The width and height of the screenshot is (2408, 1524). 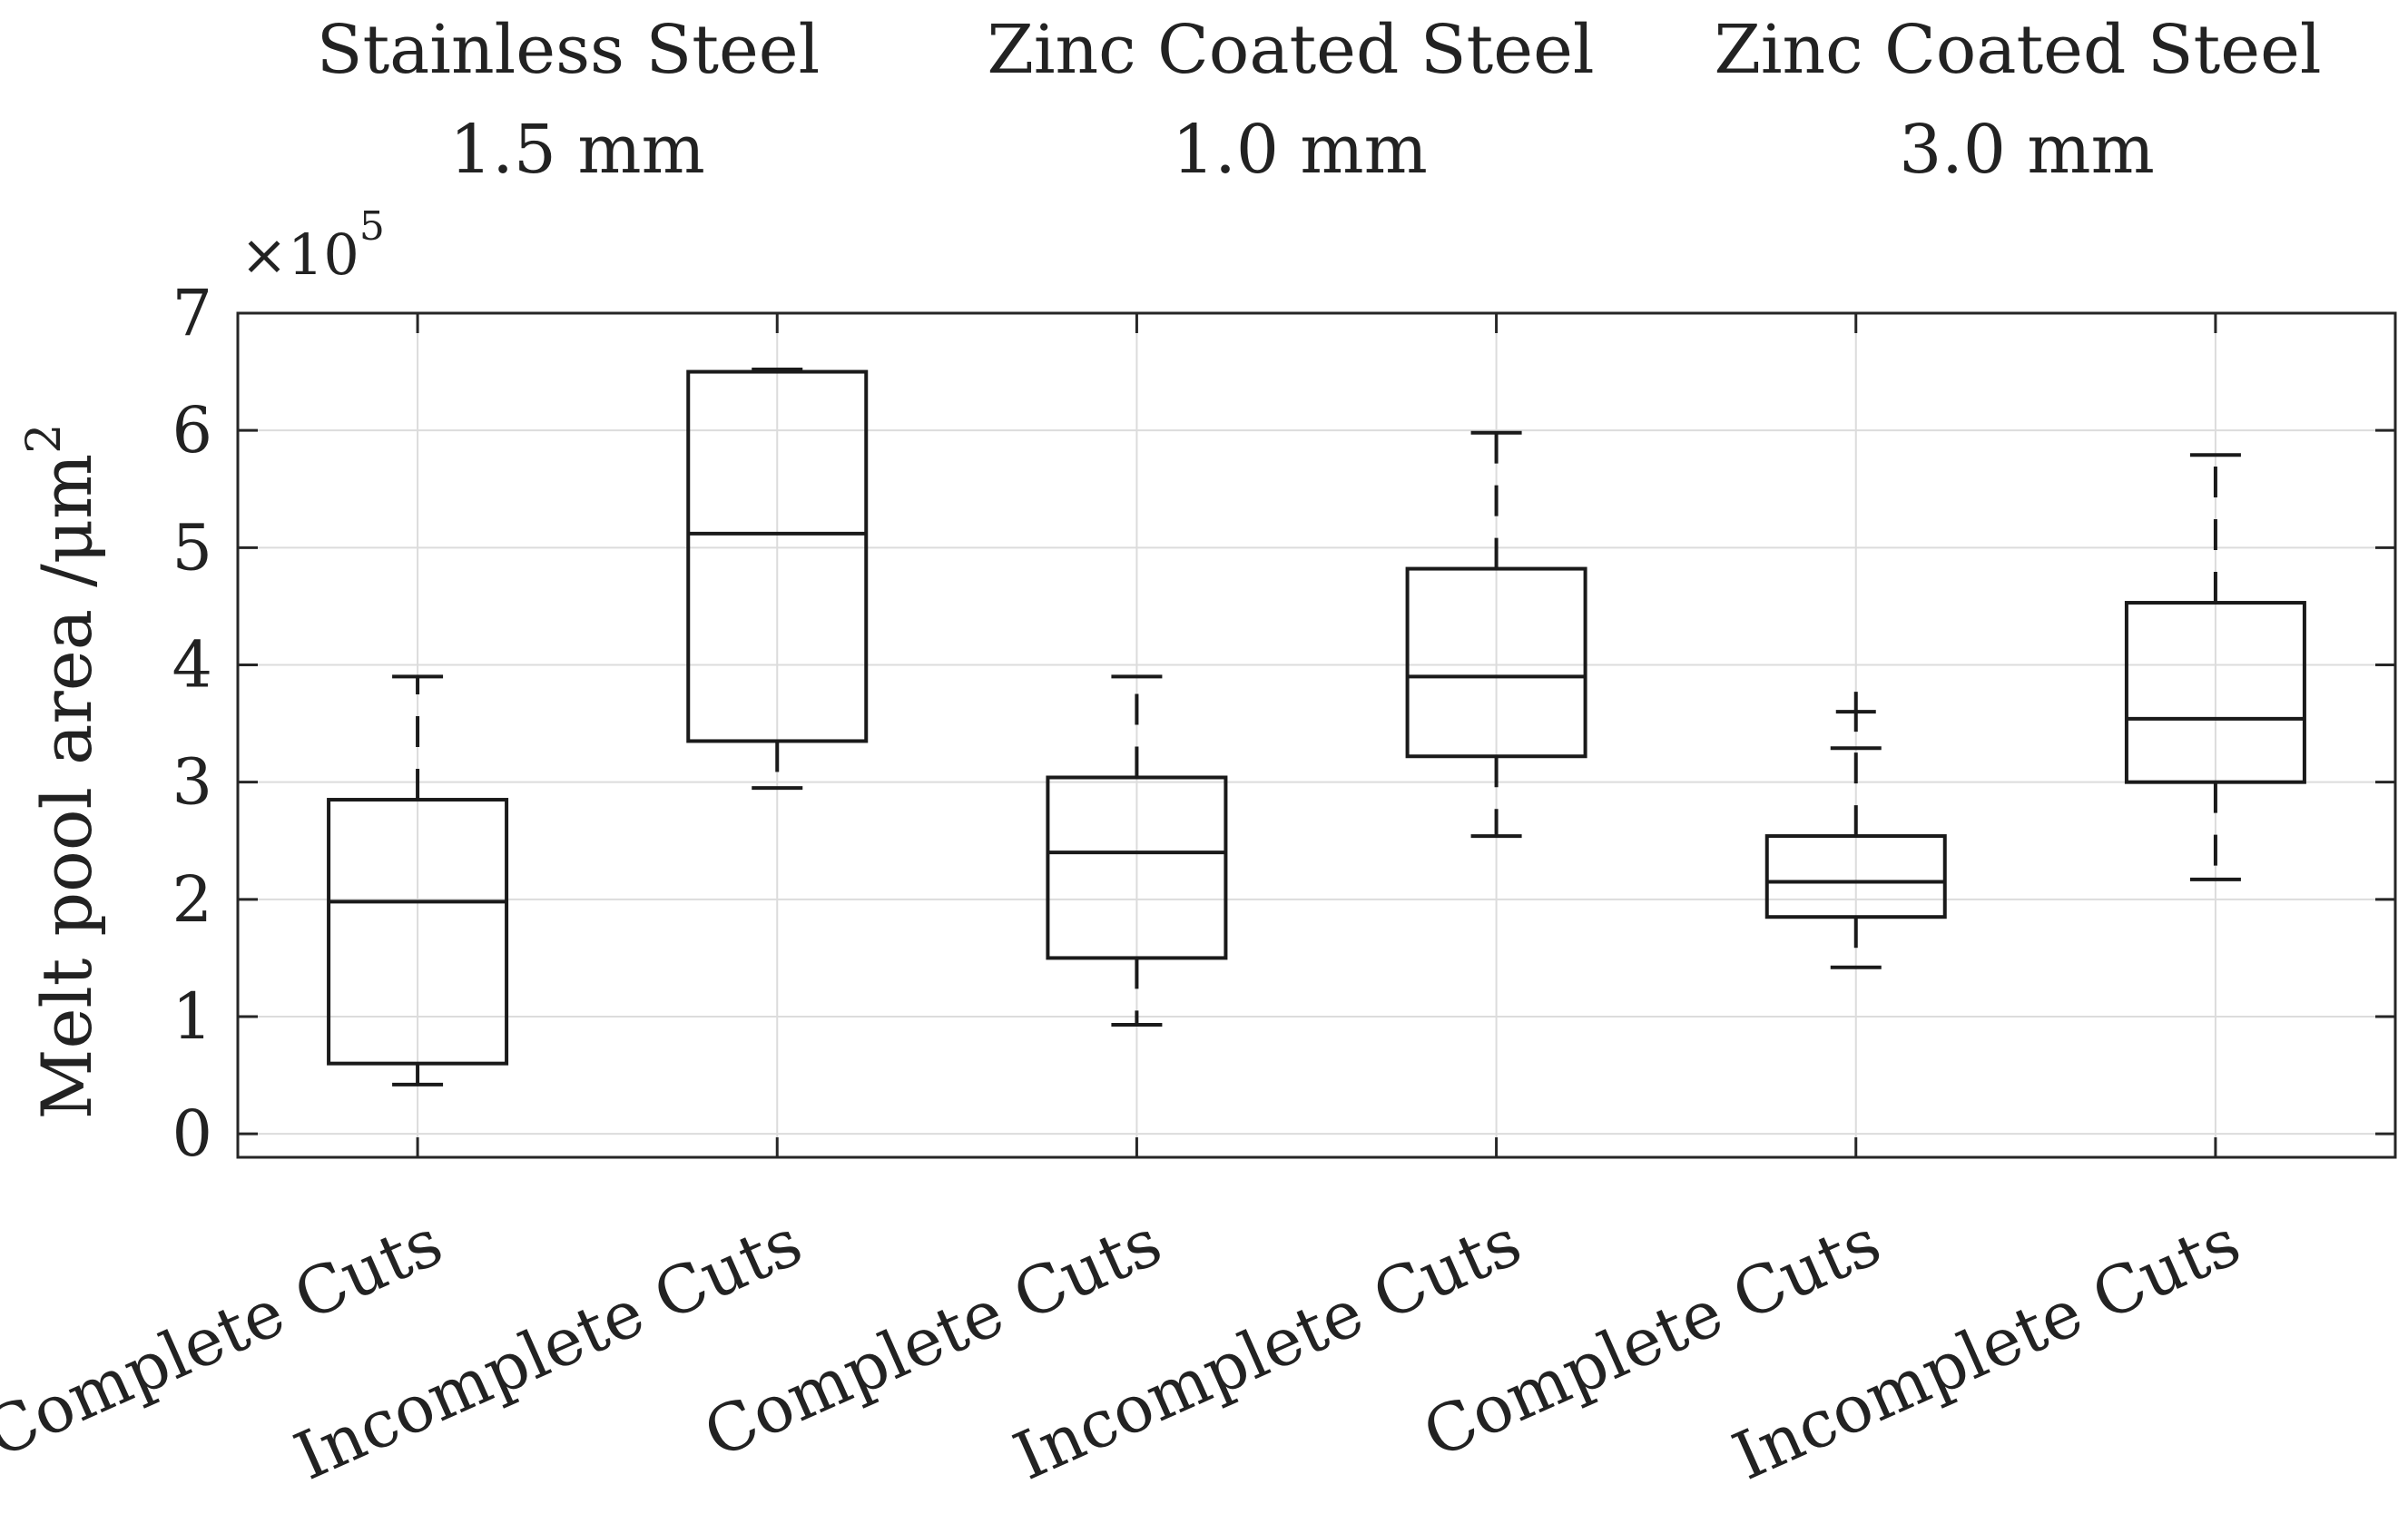 I want to click on y-tick-label: 3, so click(x=192, y=782).